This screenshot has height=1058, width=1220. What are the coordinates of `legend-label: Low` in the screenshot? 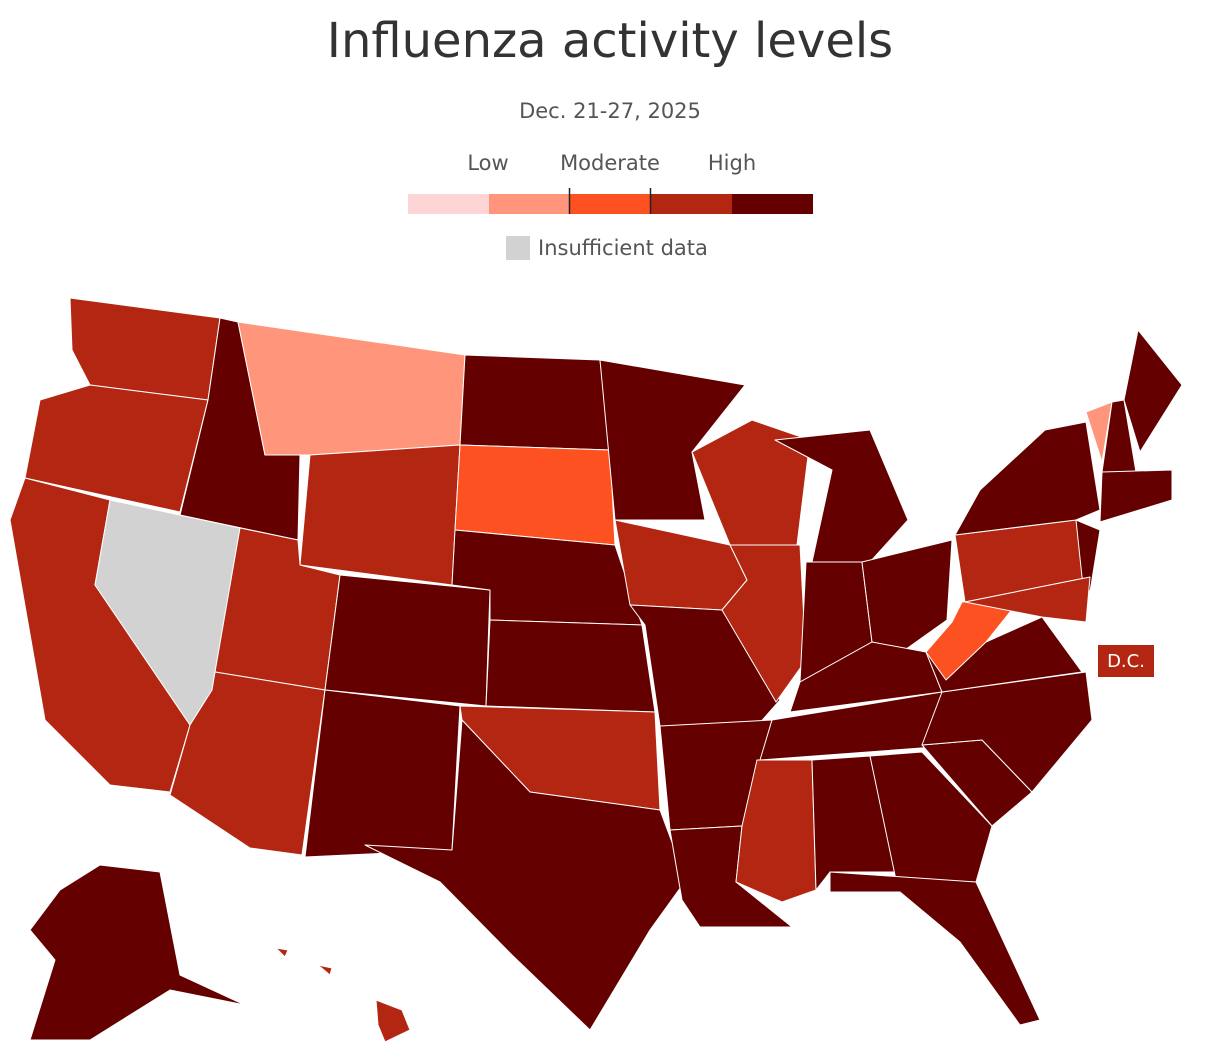 It's located at (487, 163).